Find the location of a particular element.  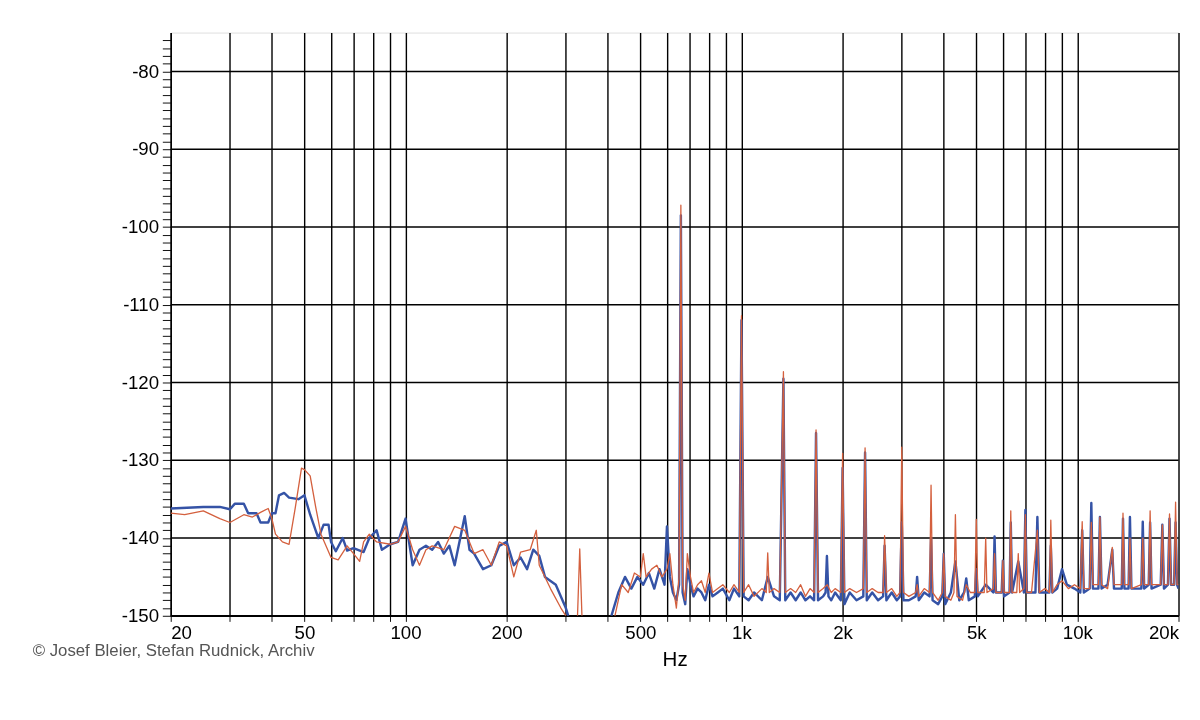

x-axis-title: Hz is located at coordinates (675, 658).